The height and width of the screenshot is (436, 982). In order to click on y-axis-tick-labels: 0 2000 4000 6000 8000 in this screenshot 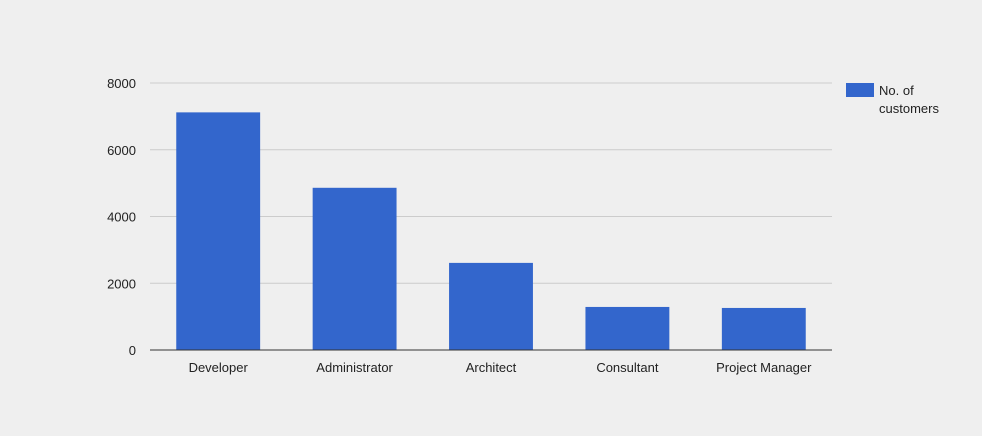, I will do `click(121, 217)`.